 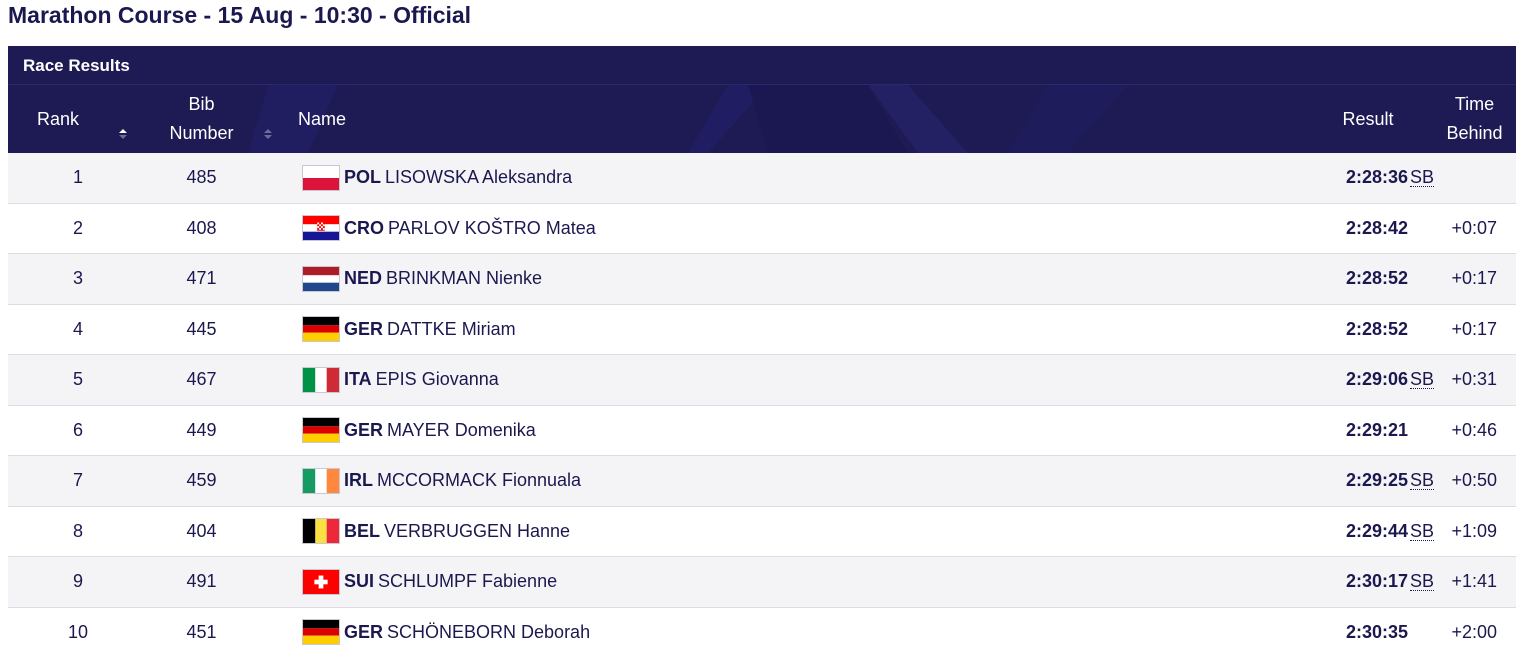 What do you see at coordinates (1376, 530) in the screenshot?
I see `result-cell: 2:29:44` at bounding box center [1376, 530].